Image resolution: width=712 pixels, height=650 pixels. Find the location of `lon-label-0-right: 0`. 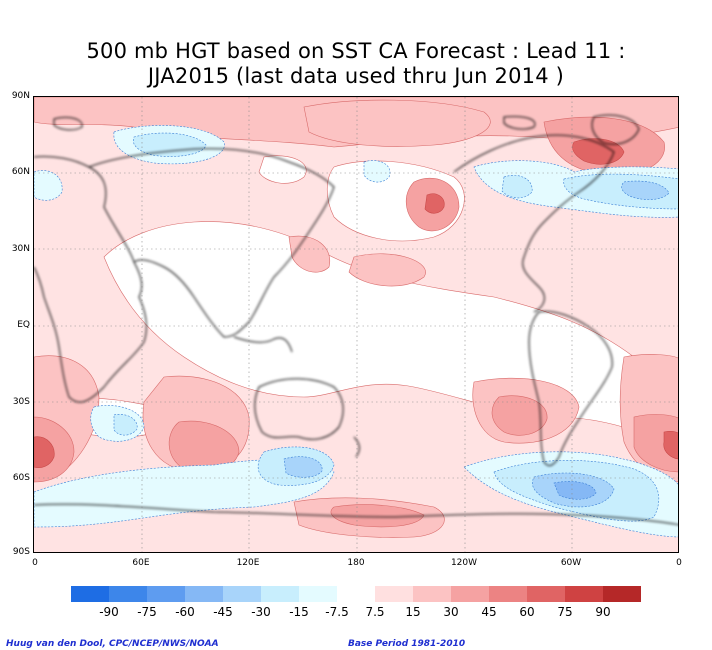

lon-label-0-right: 0 is located at coordinates (679, 563).